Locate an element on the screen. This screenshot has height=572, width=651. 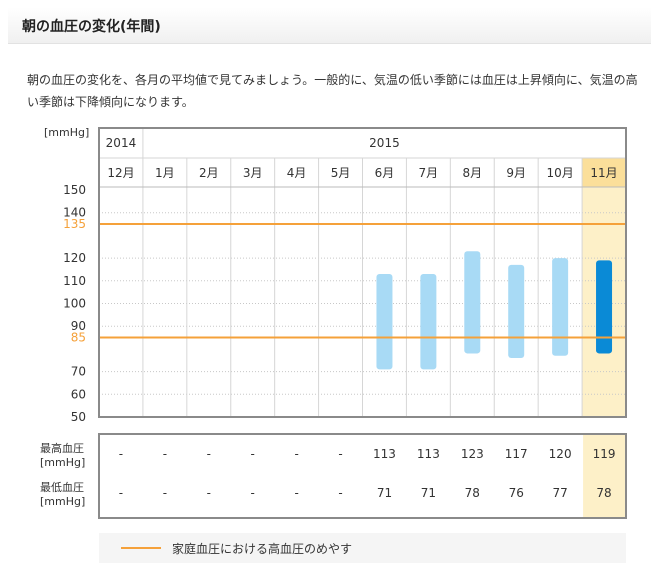
year-label: 2014 is located at coordinates (121, 143).